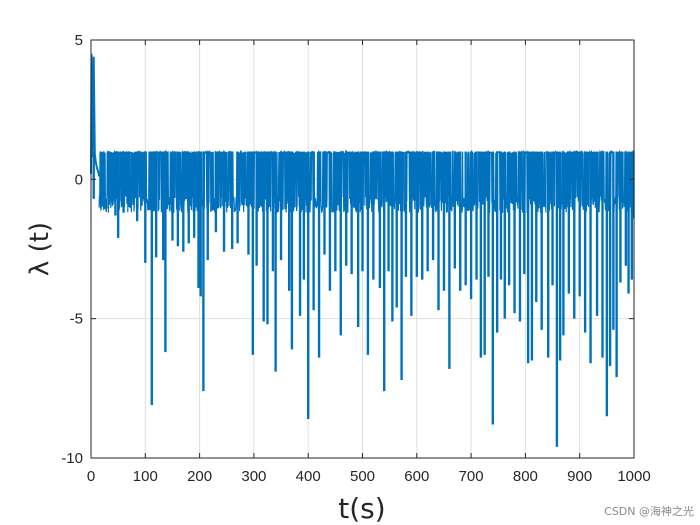 Image resolution: width=700 pixels, height=525 pixels. I want to click on x-tick-label: 900, so click(579, 476).